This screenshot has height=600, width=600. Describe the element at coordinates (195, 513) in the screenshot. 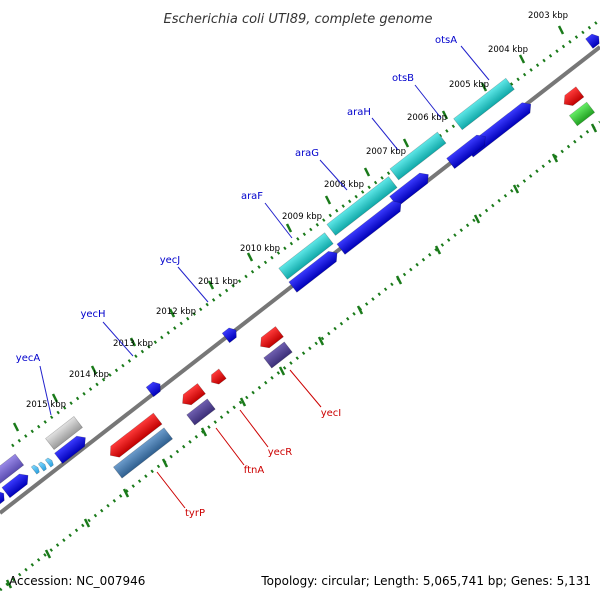

I see `gene-label-tyrP: tyrP` at that location.